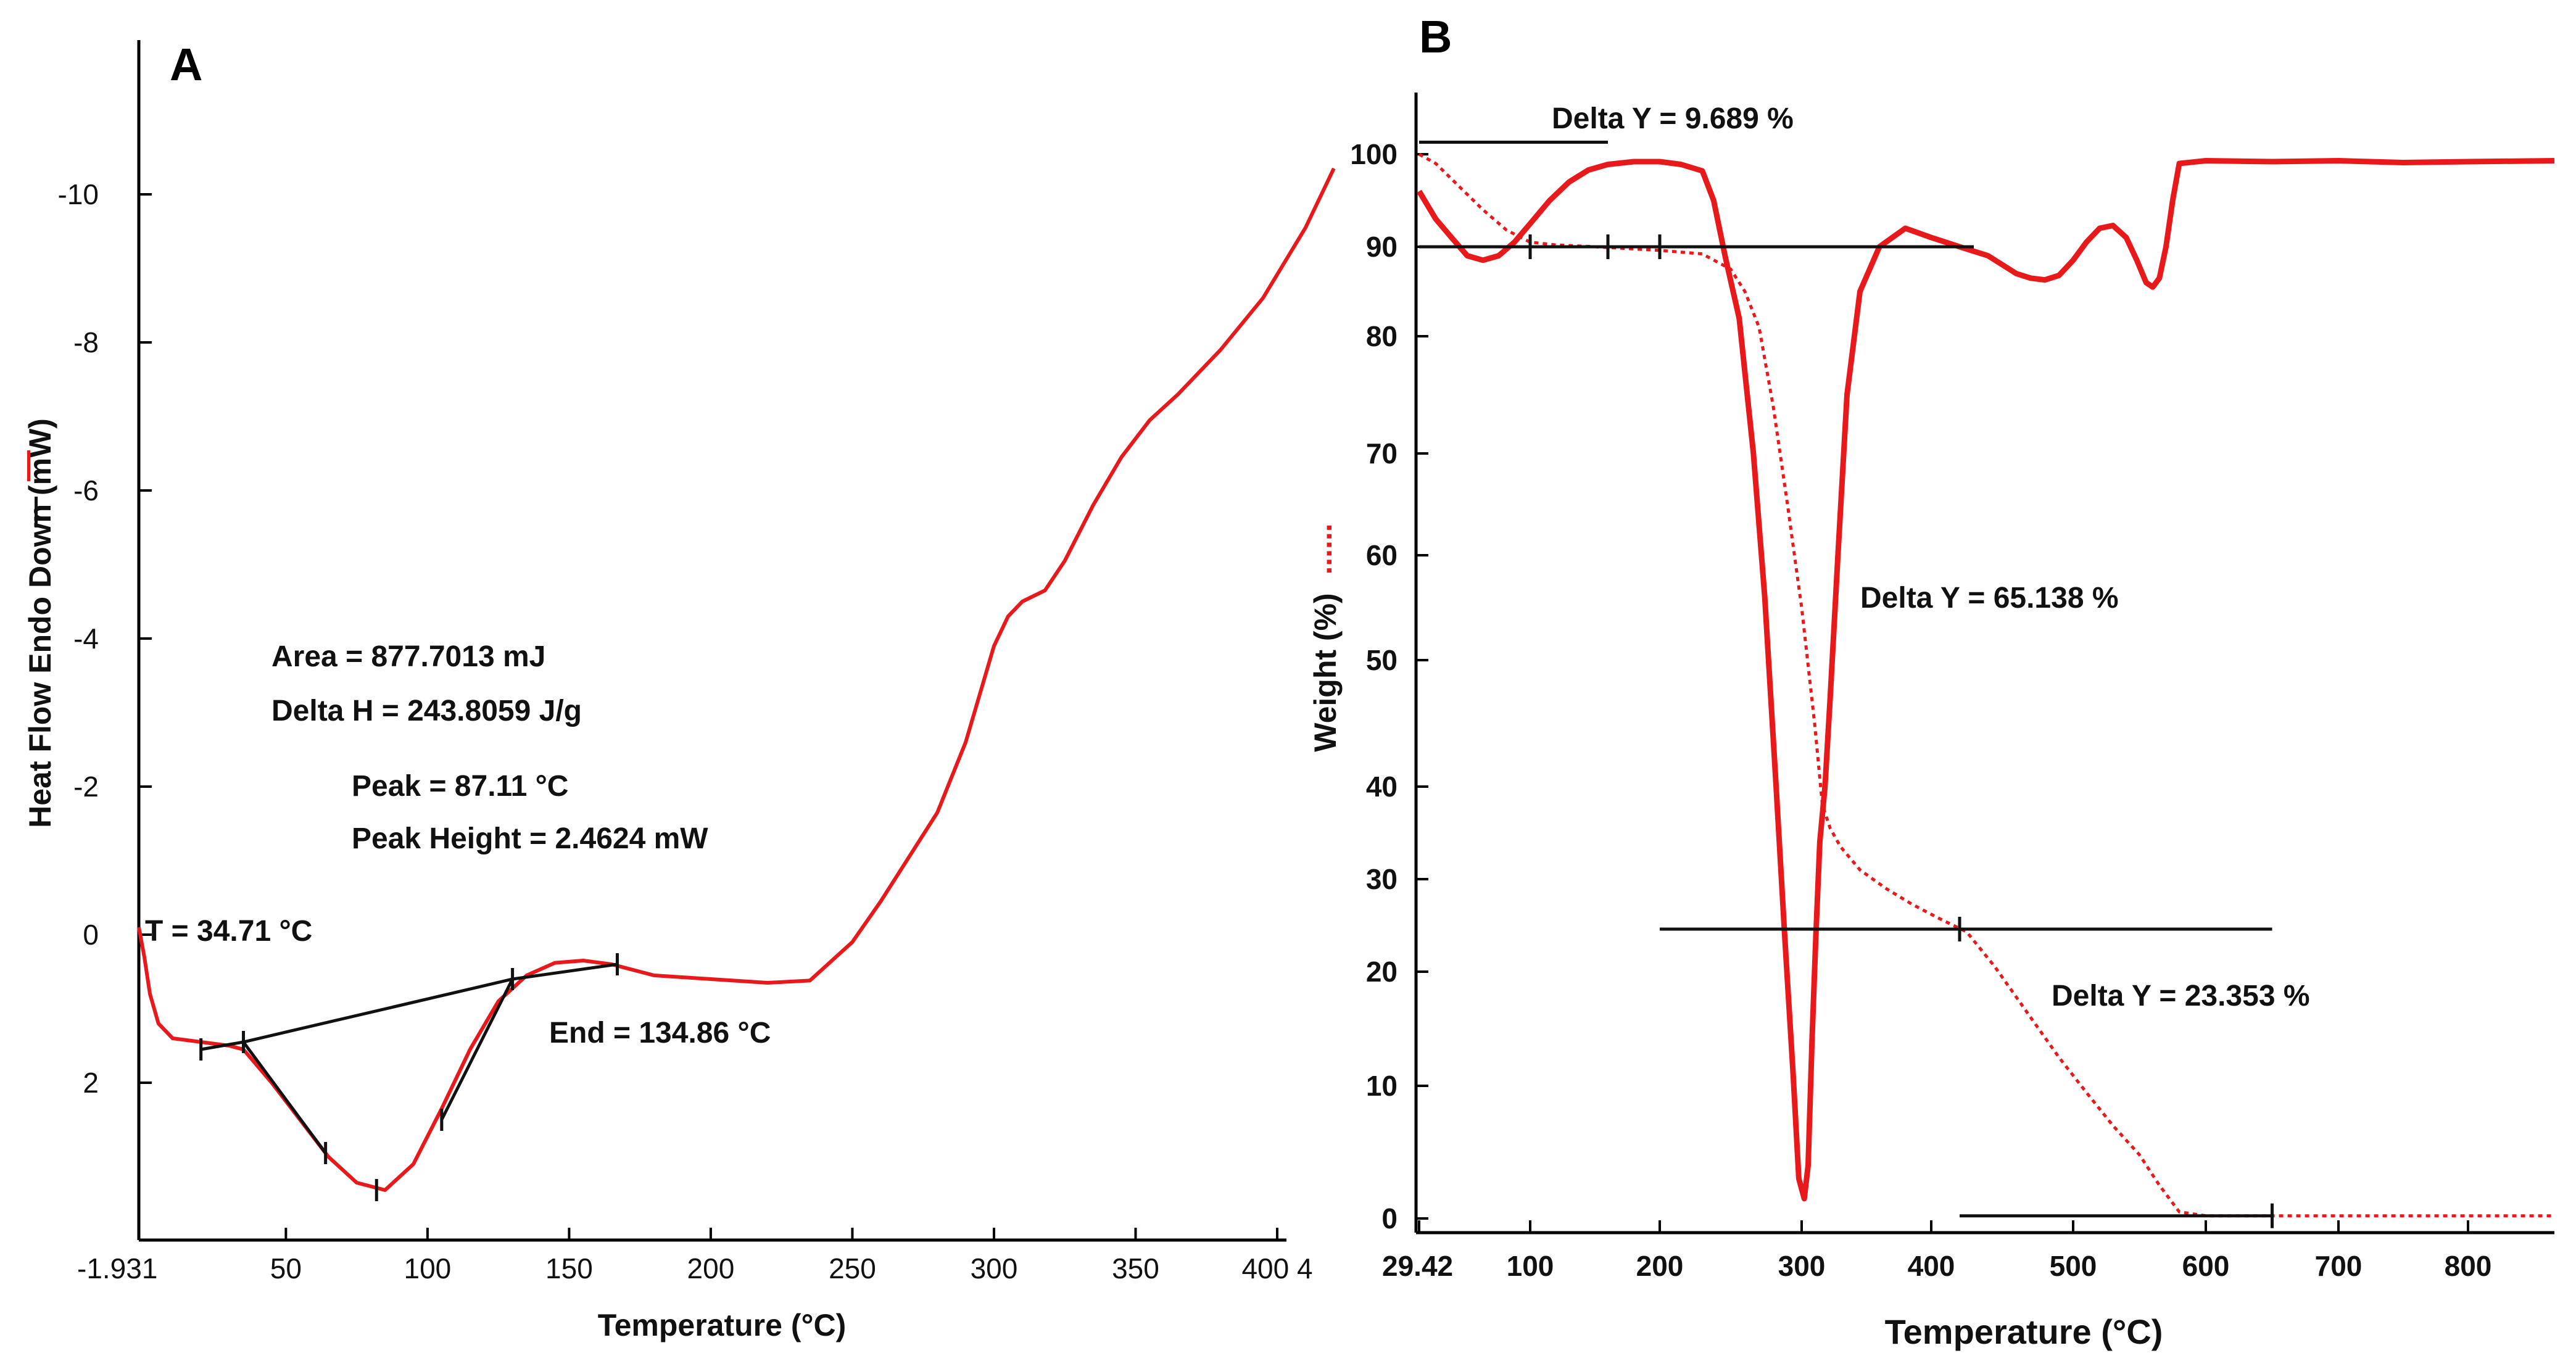  I want to click on y-tick-label: -6, so click(86, 490).